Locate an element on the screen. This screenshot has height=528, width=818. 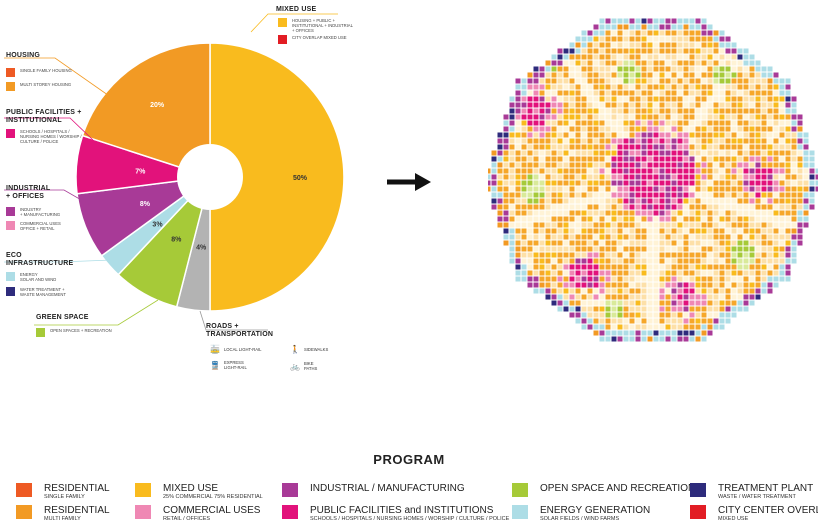
category-item-text: MULTI STOREY HOUSING is located at coordinates (46, 84).